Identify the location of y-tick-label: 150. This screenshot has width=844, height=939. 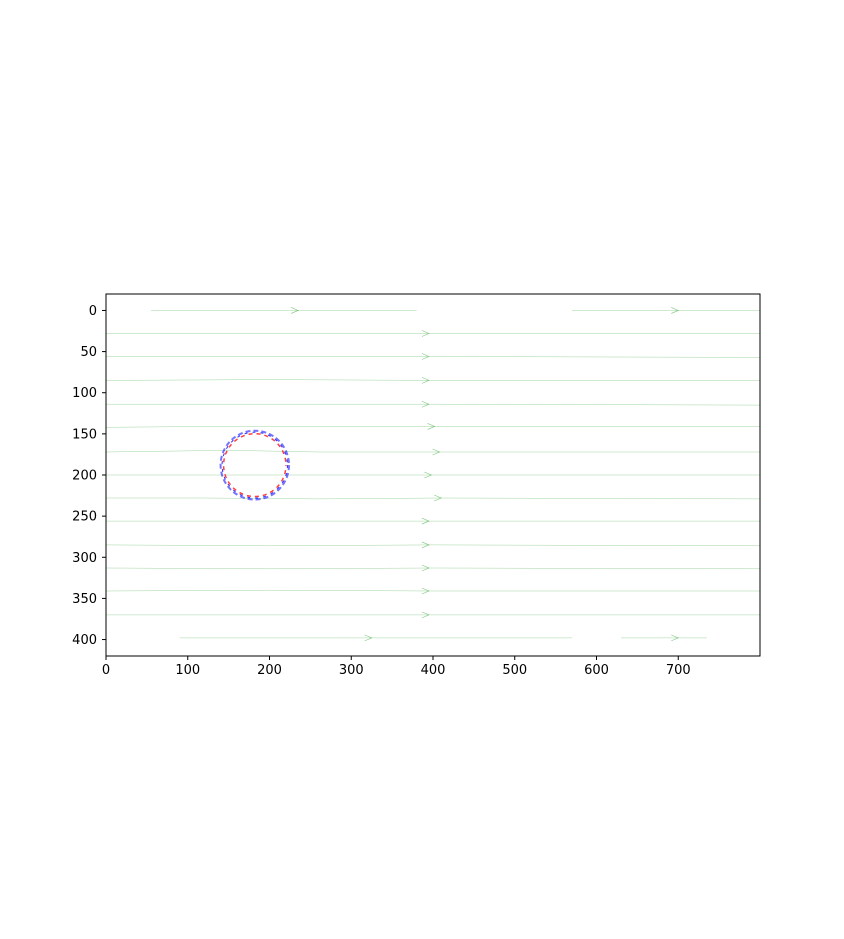
(84, 434).